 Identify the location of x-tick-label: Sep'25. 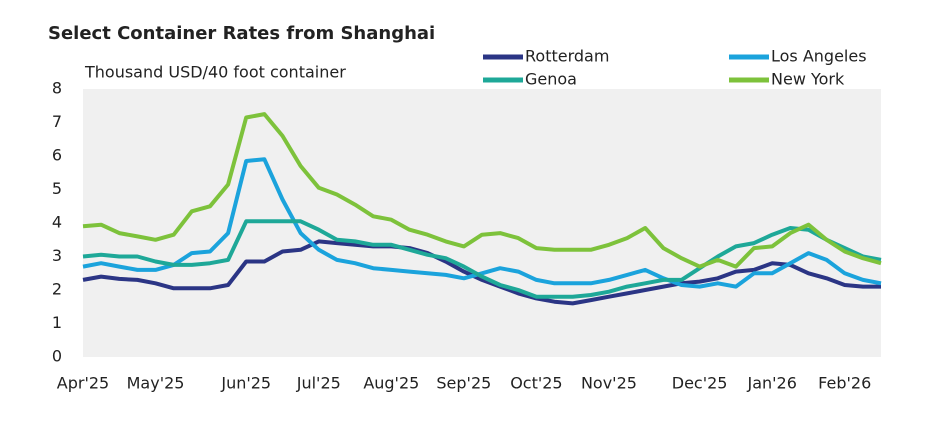
(463, 383).